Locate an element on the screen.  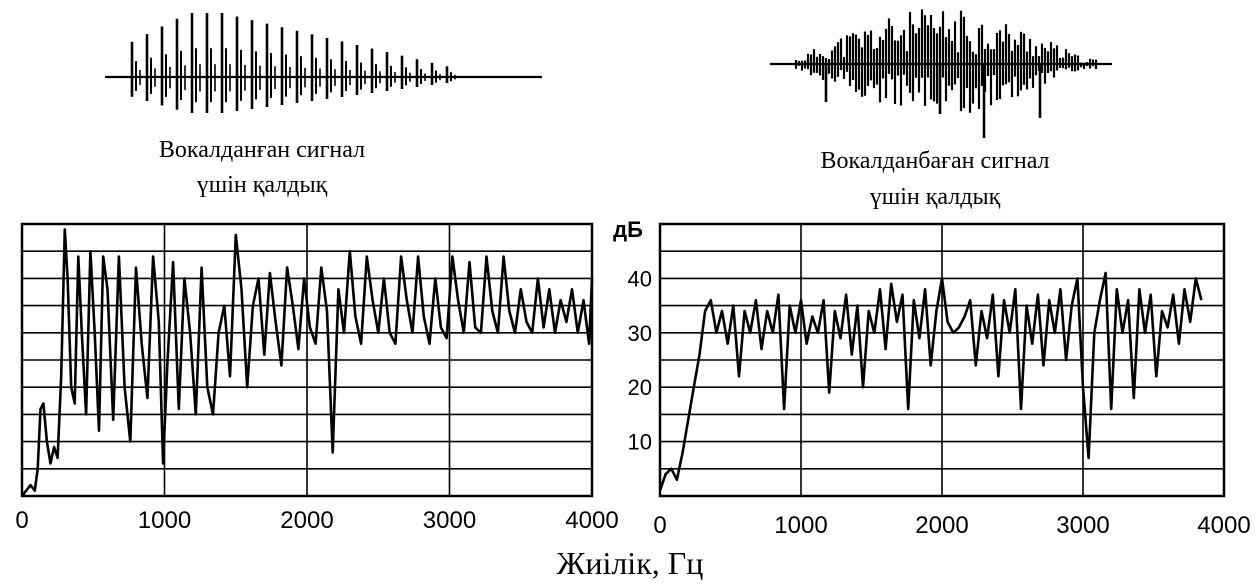
x-axis-title: Жиілік, Гц is located at coordinates (630, 563).